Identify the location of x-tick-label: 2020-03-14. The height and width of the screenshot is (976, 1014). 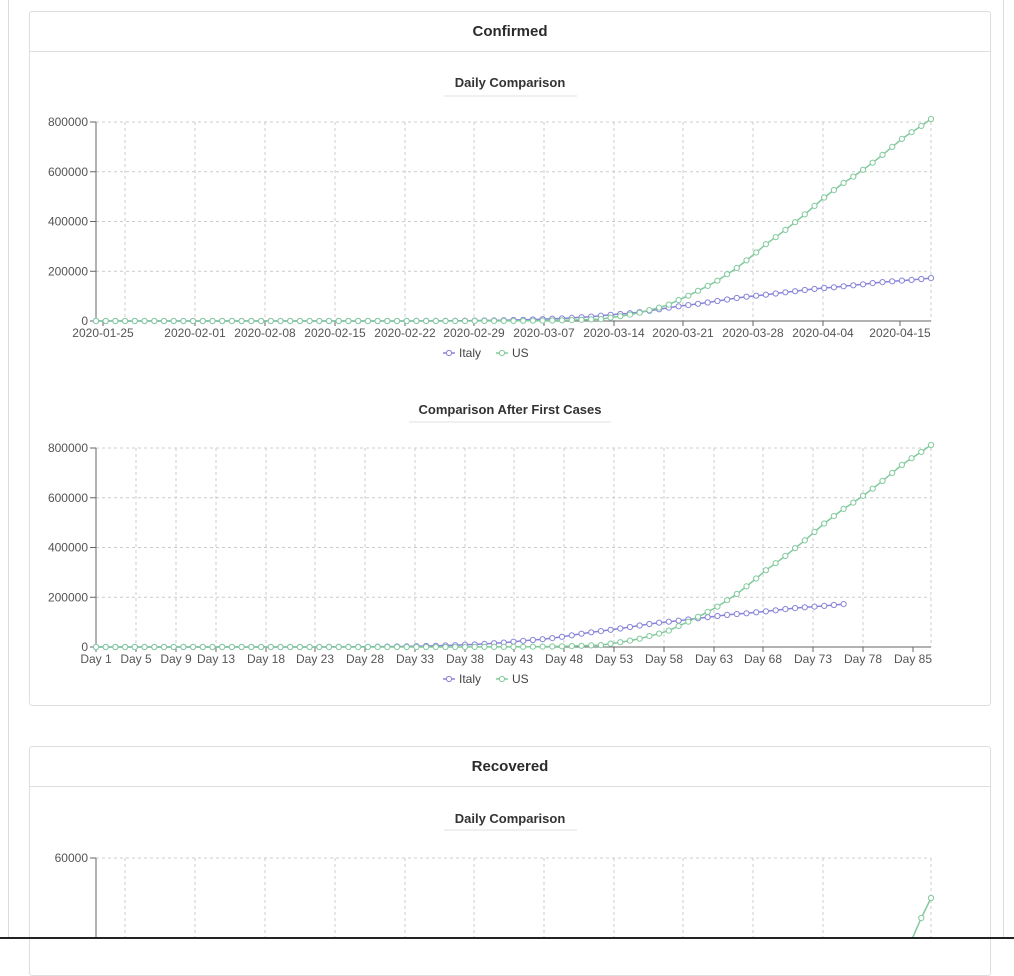
(614, 333).